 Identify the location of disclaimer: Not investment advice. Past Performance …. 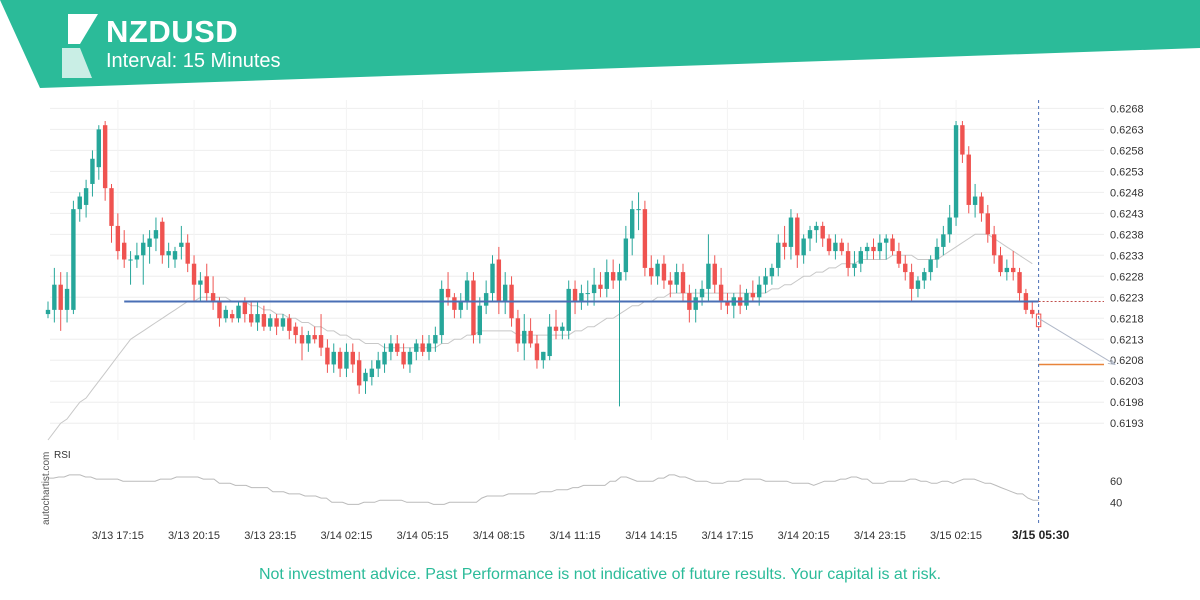
(600, 574).